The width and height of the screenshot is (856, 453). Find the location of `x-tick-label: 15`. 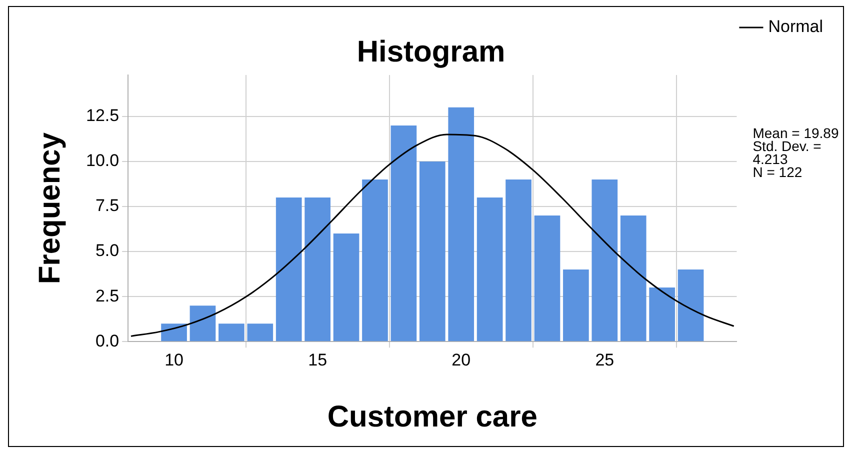

x-tick-label: 15 is located at coordinates (318, 360).